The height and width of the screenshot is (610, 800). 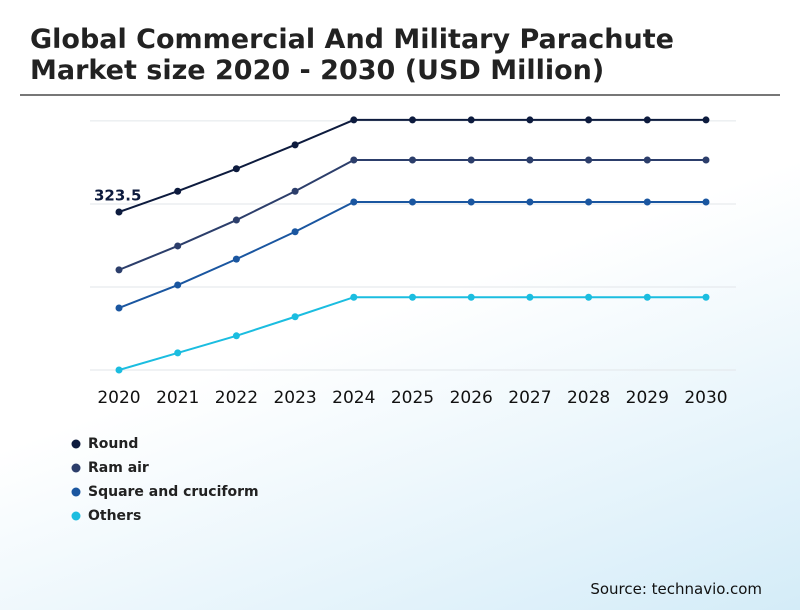 I want to click on legend-label: Others, so click(x=114, y=516).